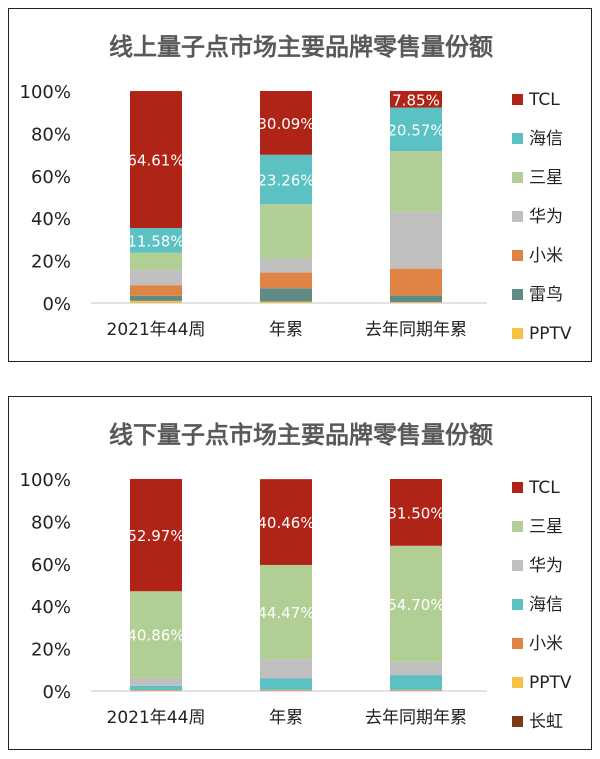  I want to click on data-label: 20.57%, so click(415, 130).